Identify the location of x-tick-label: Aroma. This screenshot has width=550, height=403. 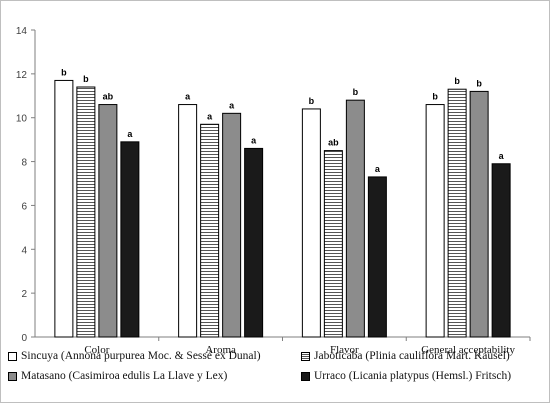
(220, 350).